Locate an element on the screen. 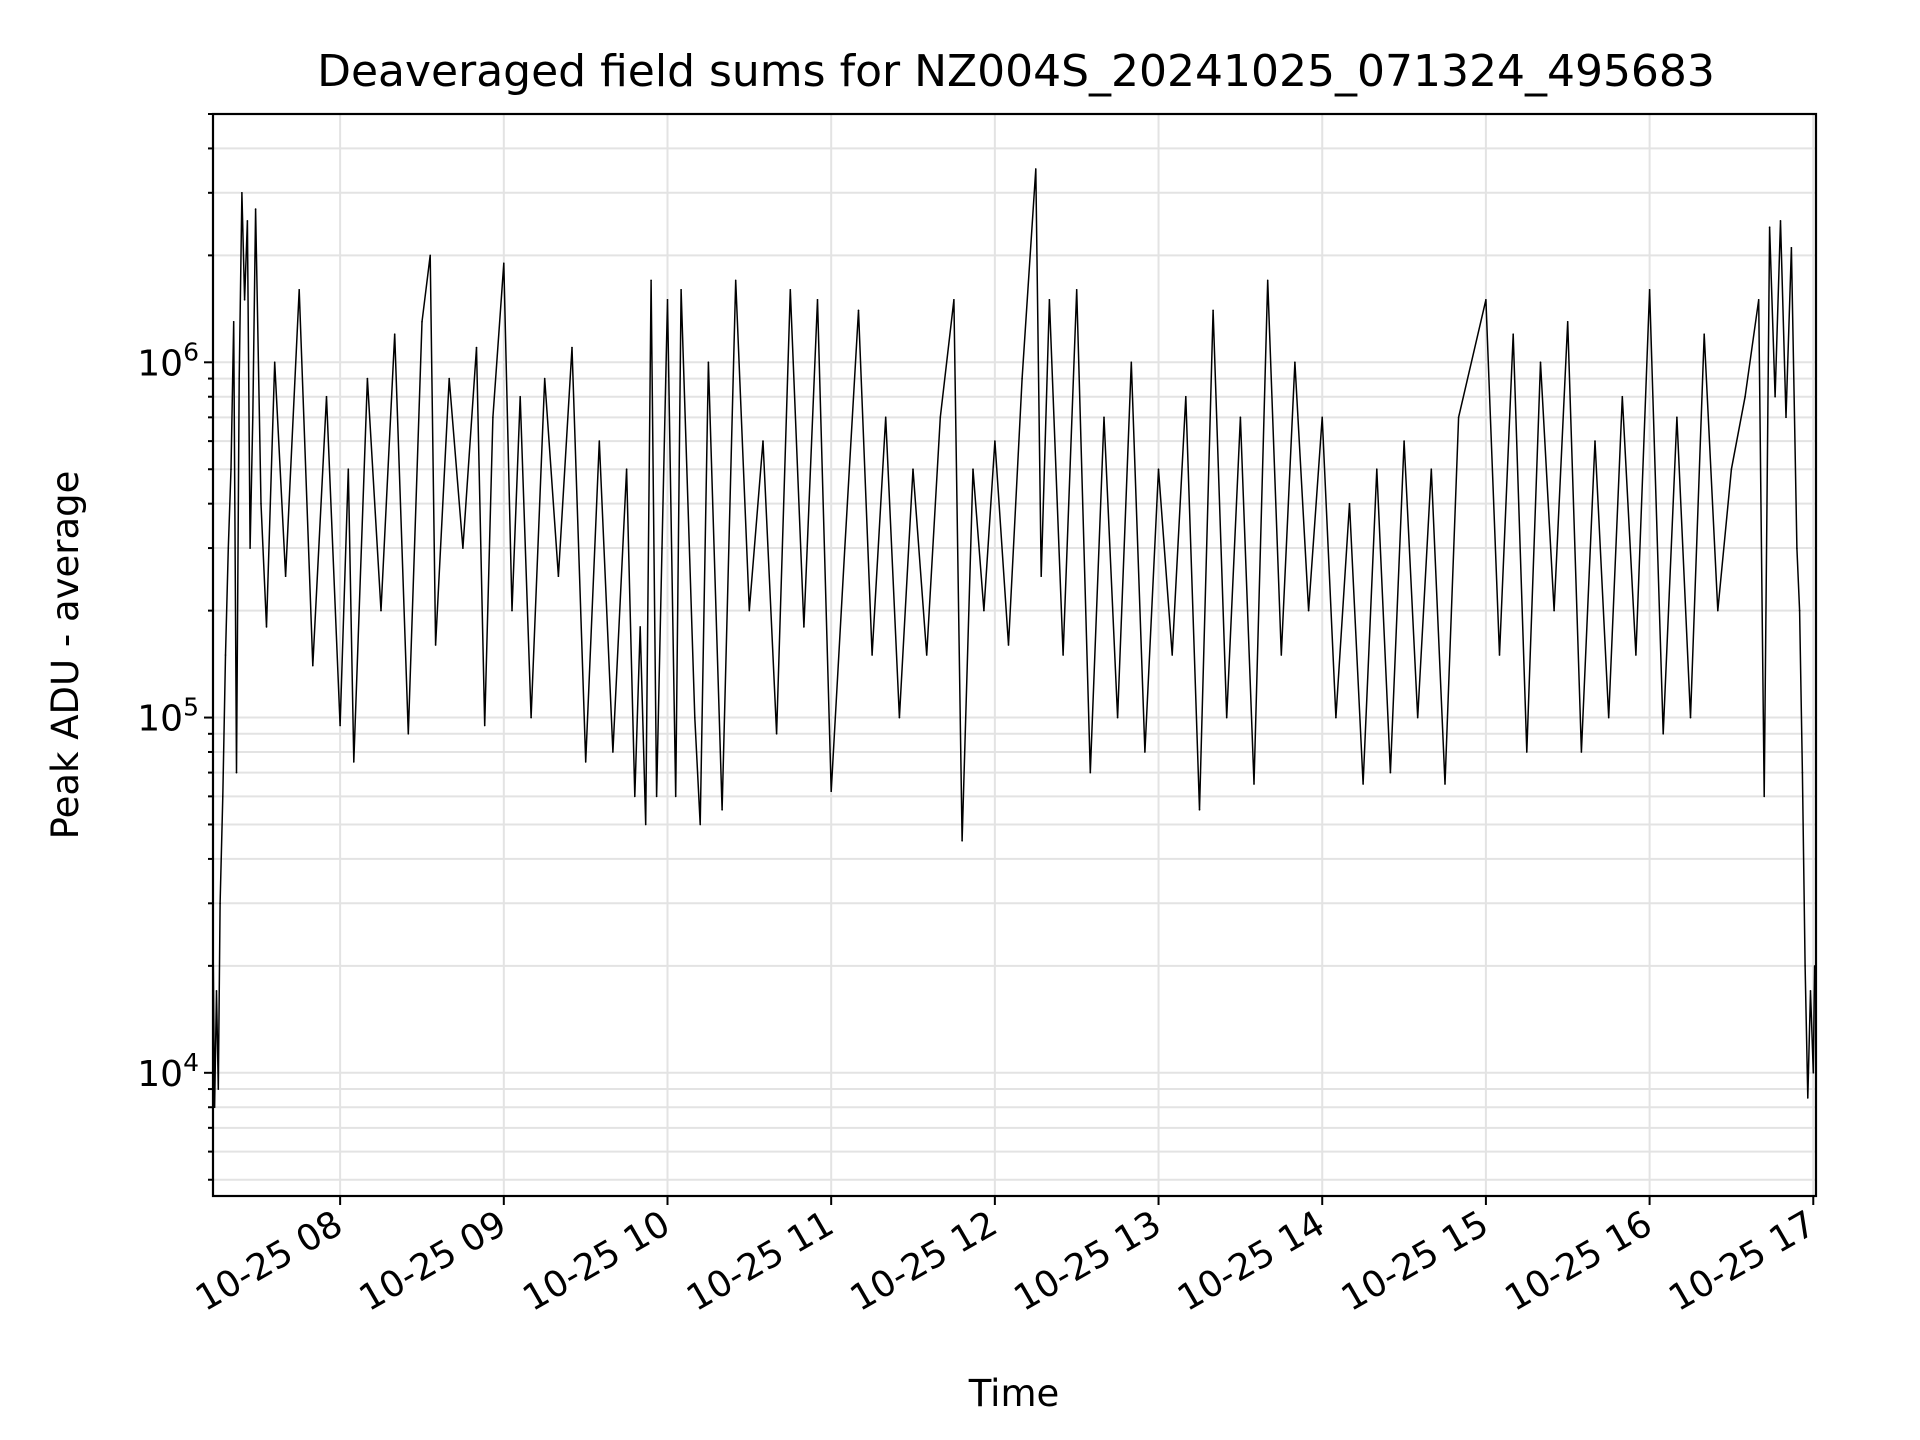 Image resolution: width=1920 pixels, height=1440 pixels. y-tick-label: 10⁵ is located at coordinates (168, 716).